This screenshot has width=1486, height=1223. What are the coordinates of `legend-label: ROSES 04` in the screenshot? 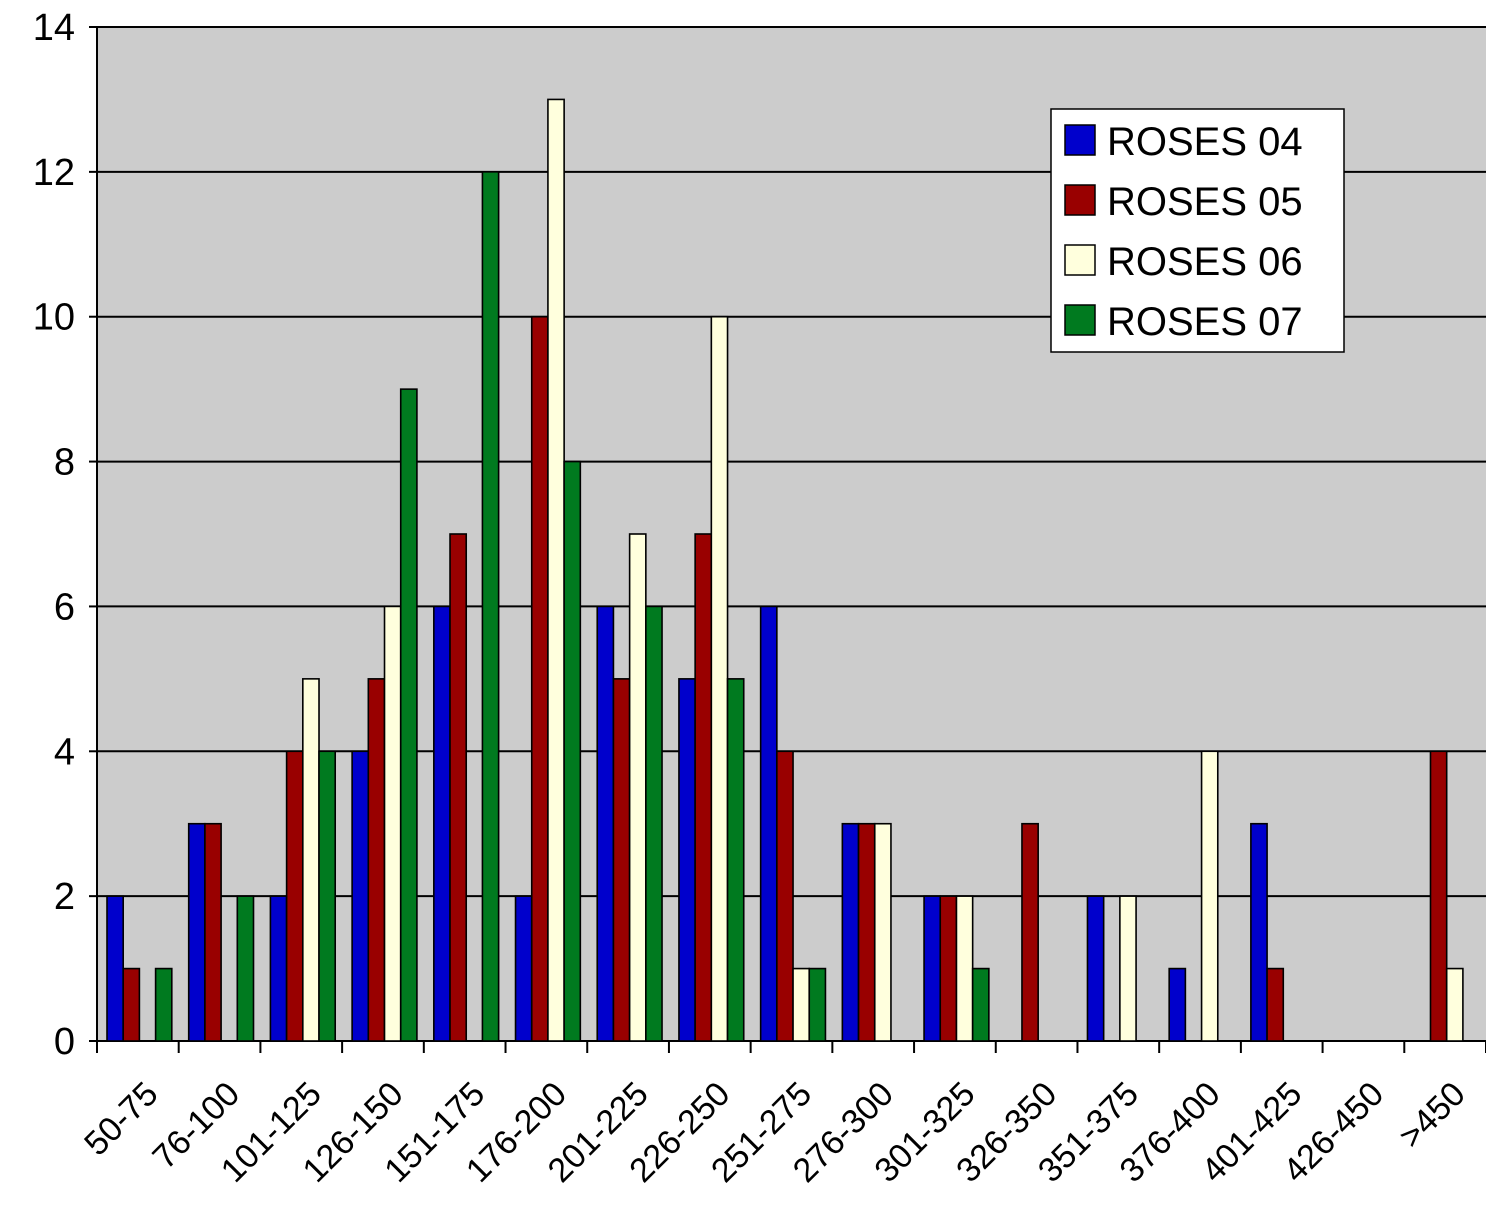 It's located at (1205, 142).